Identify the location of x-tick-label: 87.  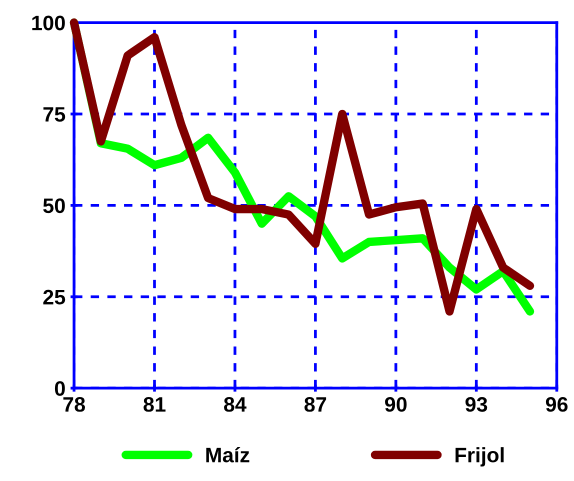
(315, 404).